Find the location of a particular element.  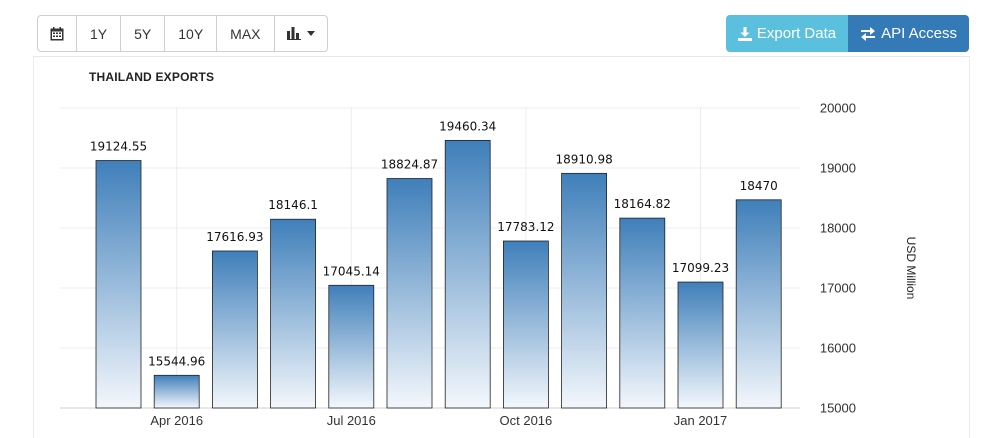

y-tick-label: 18000 is located at coordinates (838, 228).